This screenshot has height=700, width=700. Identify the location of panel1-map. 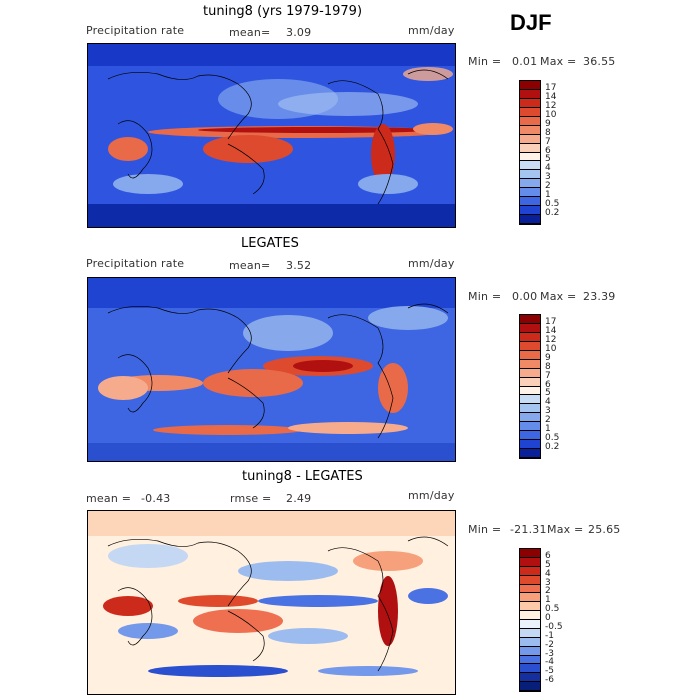
(271, 135).